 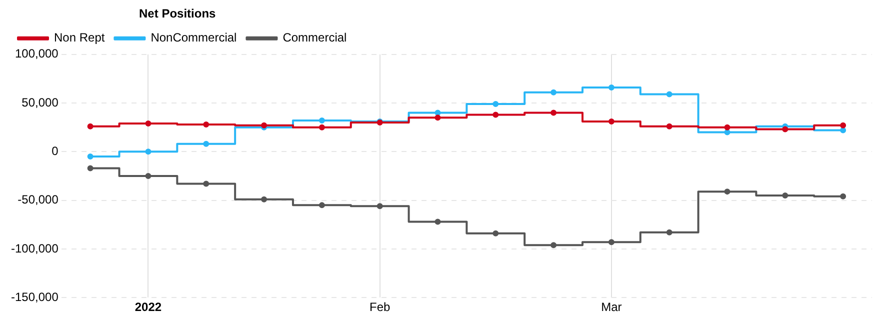 I want to click on x-tick-label: Mar, so click(x=611, y=307).